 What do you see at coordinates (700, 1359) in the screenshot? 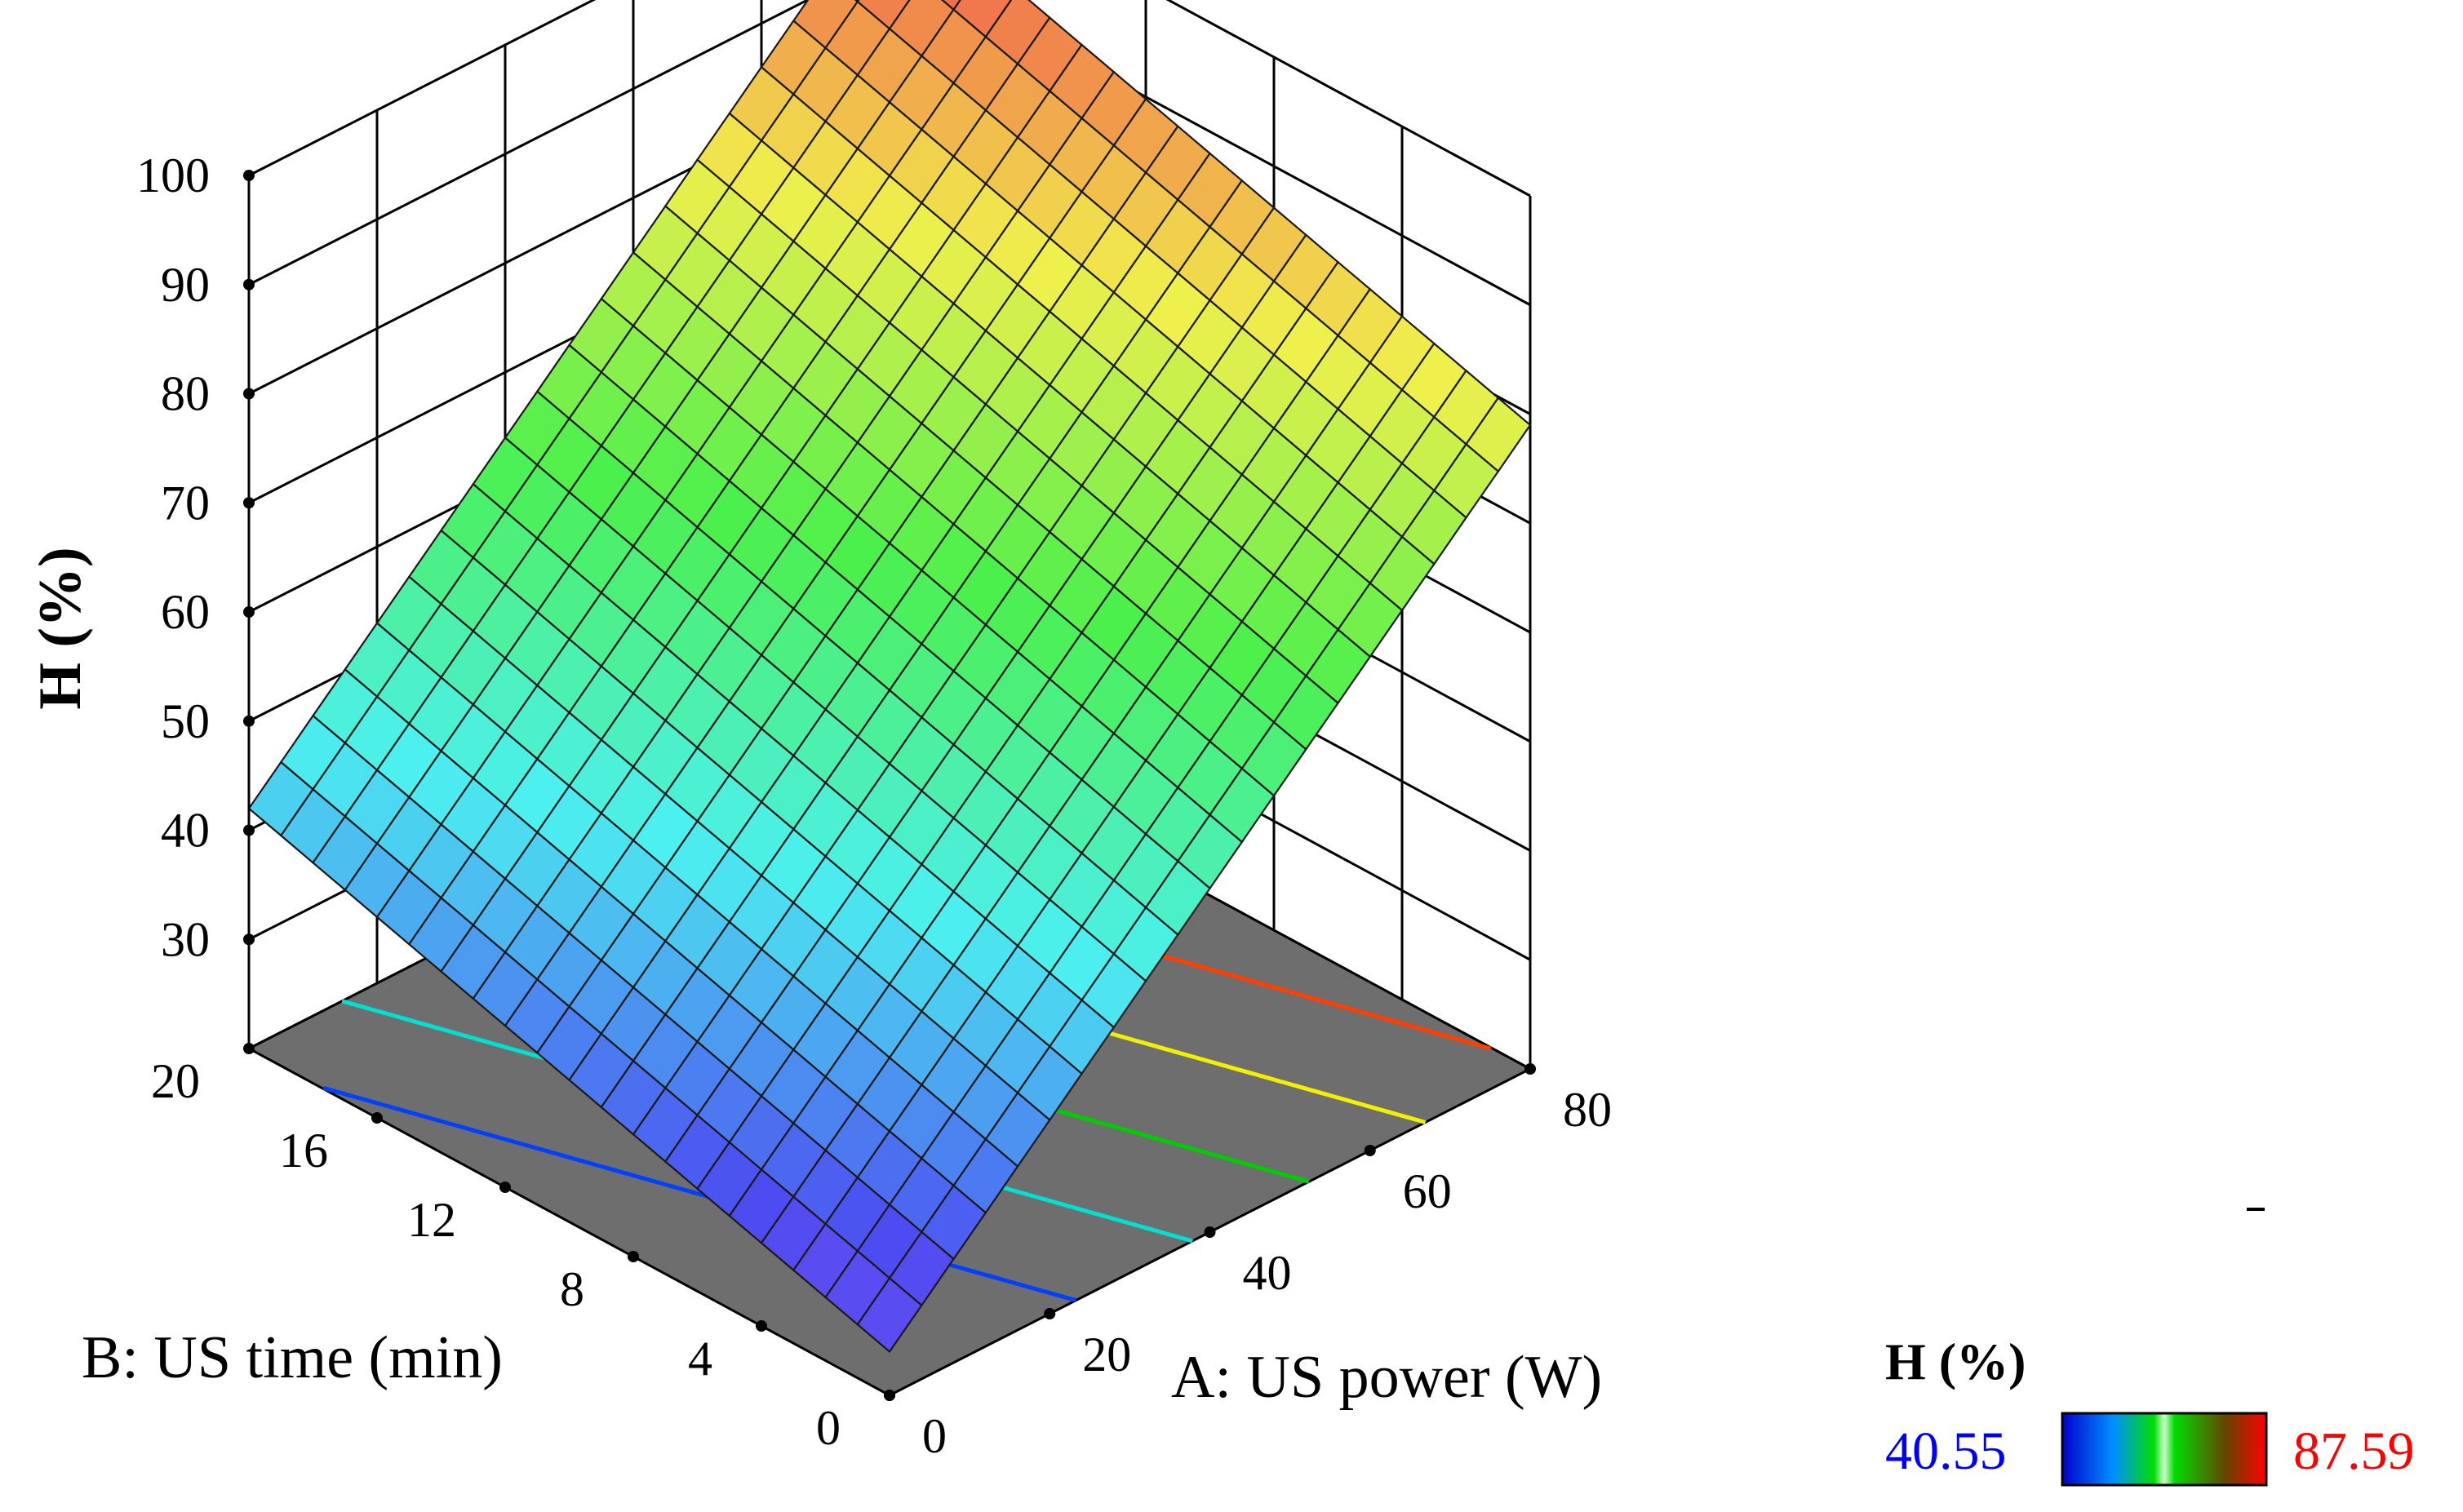
I see `y-tick-label: 4` at bounding box center [700, 1359].